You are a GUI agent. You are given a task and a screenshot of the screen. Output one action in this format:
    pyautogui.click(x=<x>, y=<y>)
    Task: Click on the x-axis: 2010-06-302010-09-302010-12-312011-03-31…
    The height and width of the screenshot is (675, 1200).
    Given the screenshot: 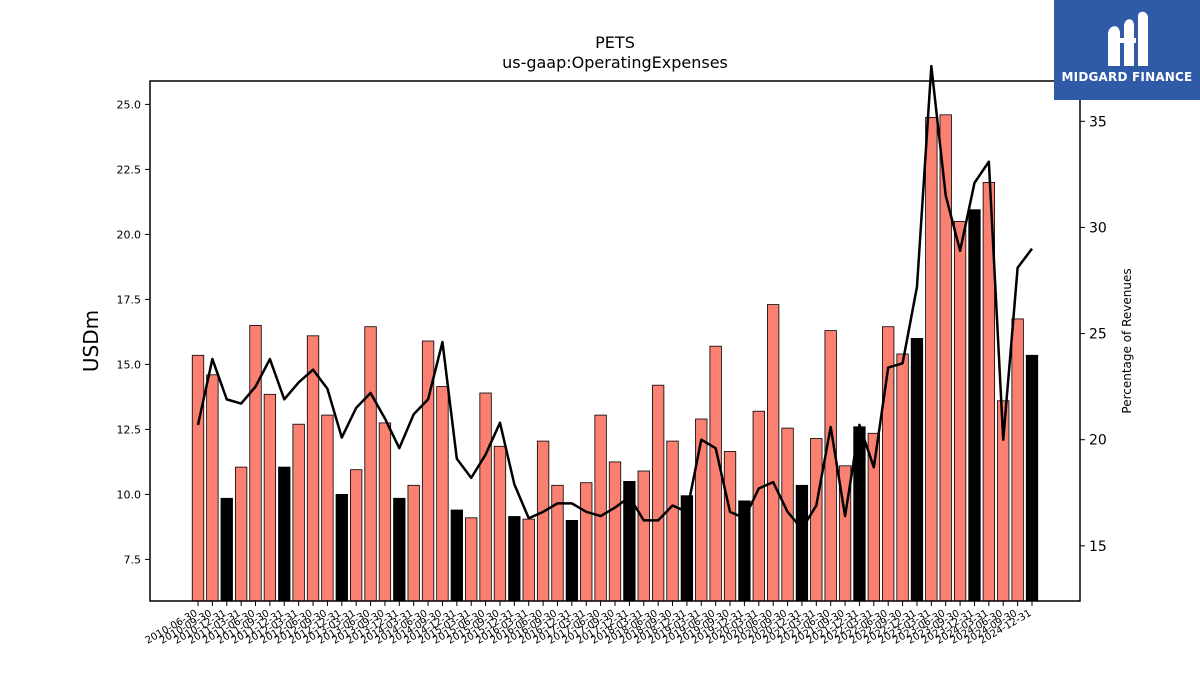 What is the action you would take?
    pyautogui.click(x=589, y=624)
    